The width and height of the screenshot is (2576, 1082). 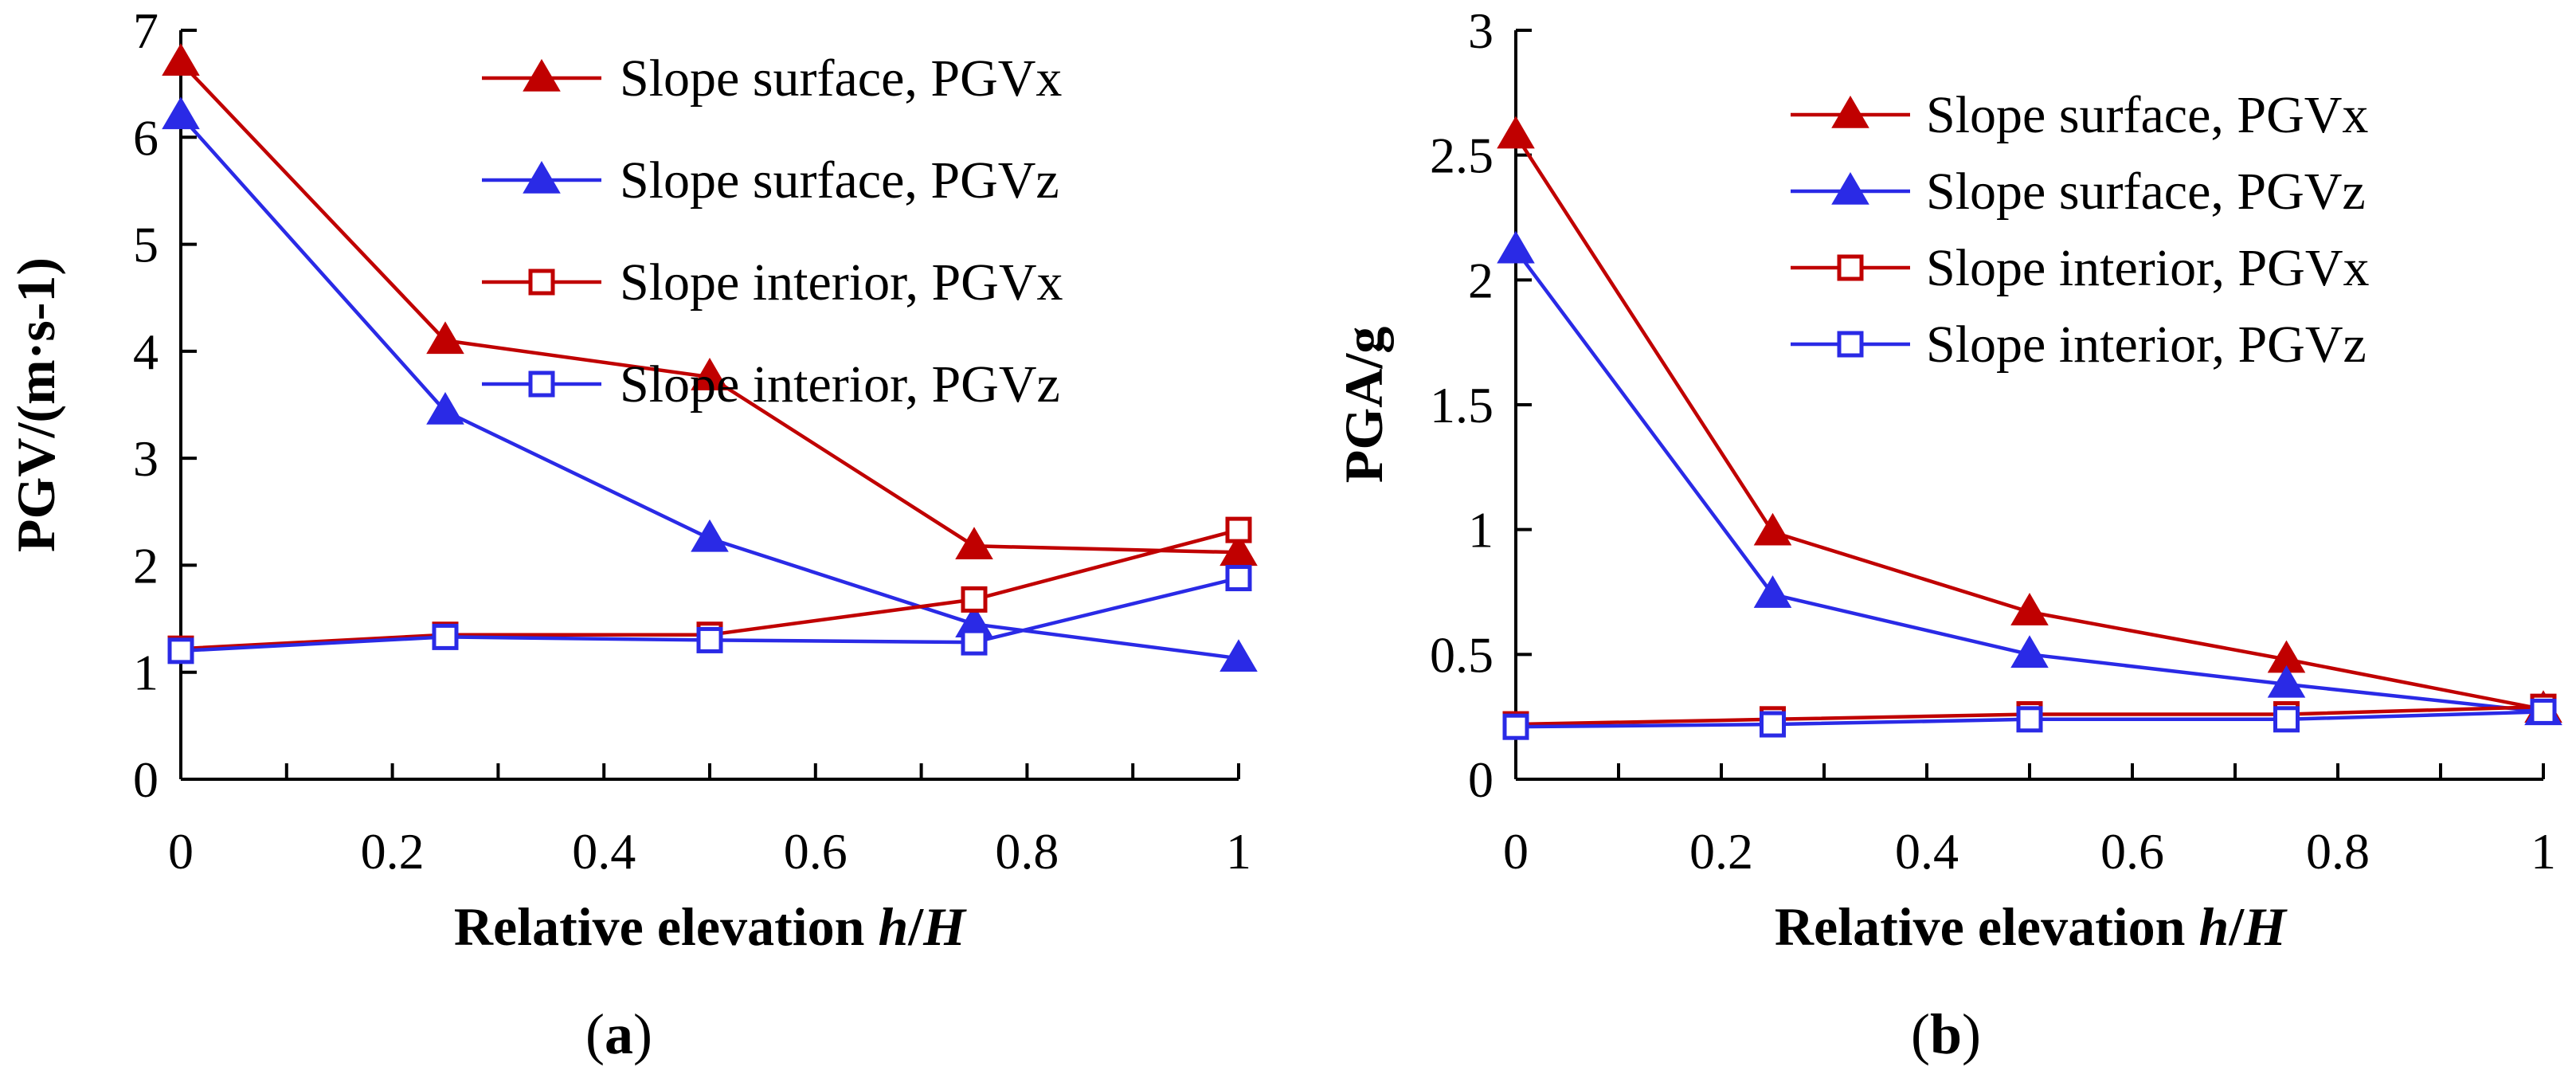 I want to click on y-tick-label: 7, so click(x=146, y=30).